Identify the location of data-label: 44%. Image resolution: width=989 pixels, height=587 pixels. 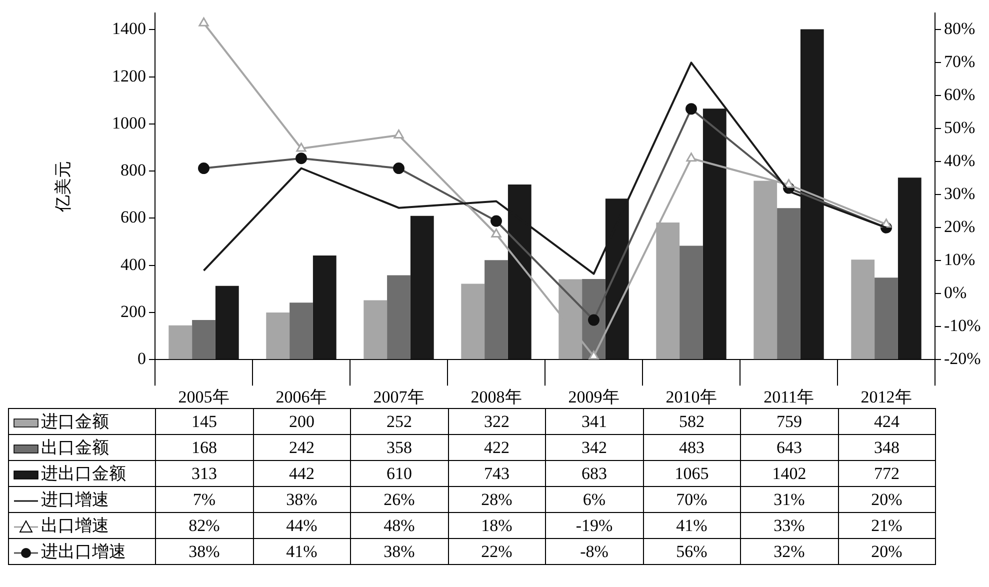
(301, 525).